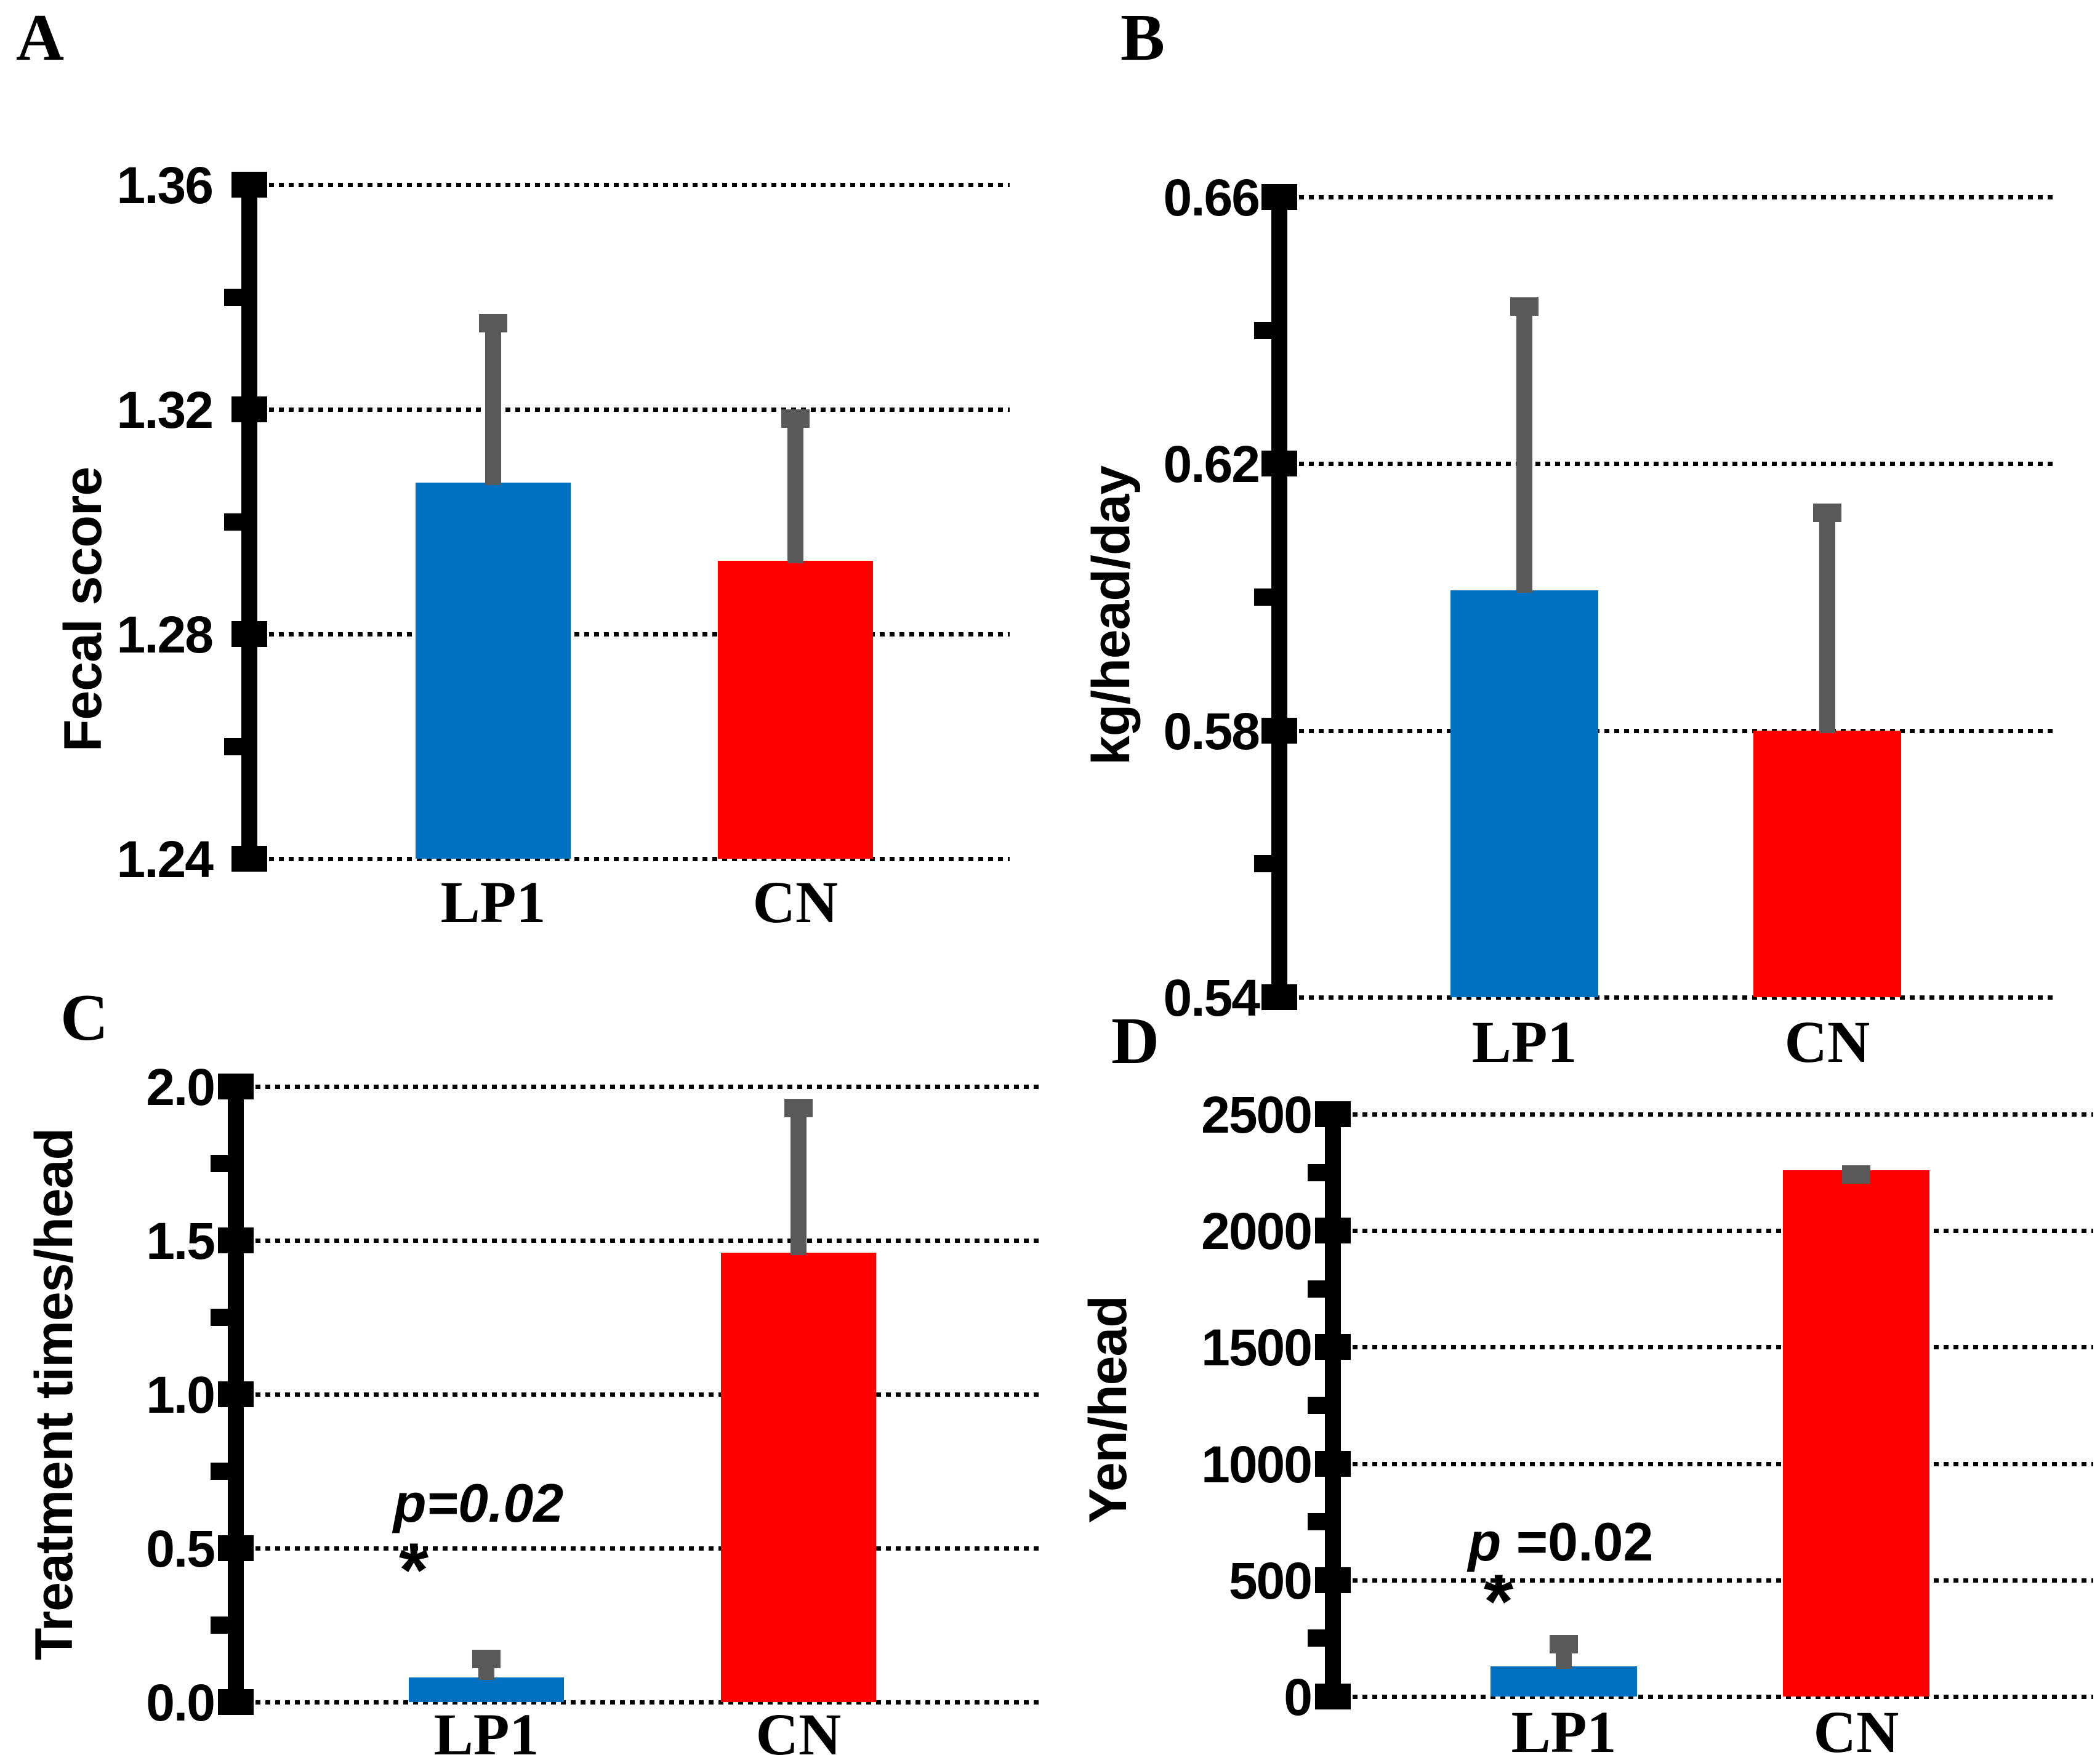  What do you see at coordinates (1271, 1580) in the screenshot?
I see `y-tick-label: 500` at bounding box center [1271, 1580].